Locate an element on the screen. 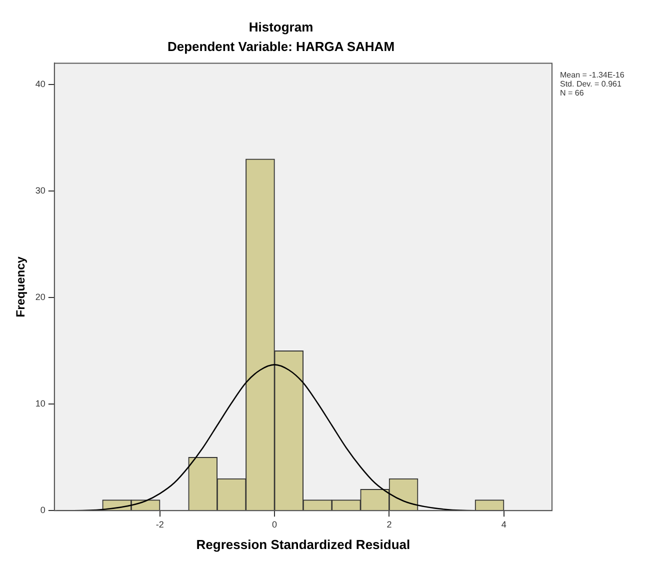  x-tick-label: -2 is located at coordinates (160, 524).